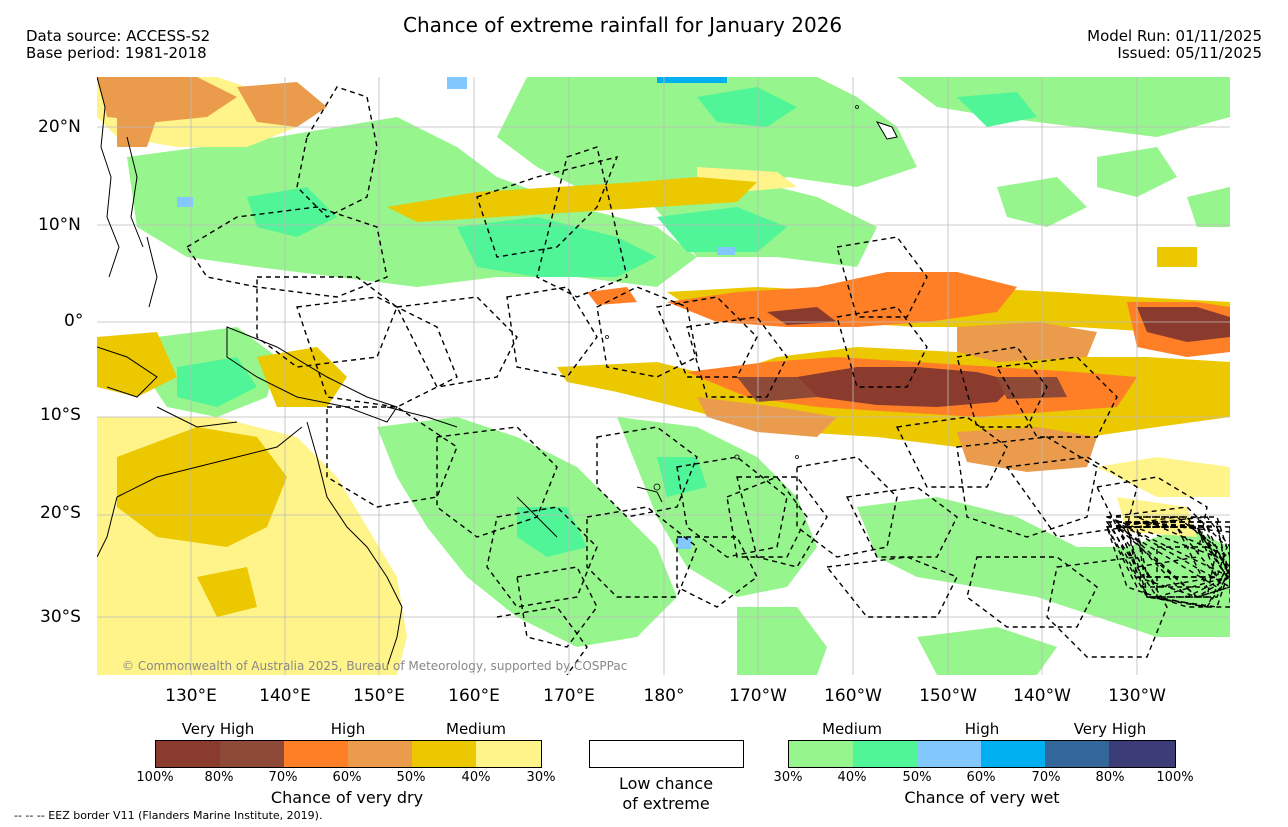  What do you see at coordinates (411, 777) in the screenshot?
I see `legend-dry-tick-50: 50%` at bounding box center [411, 777].